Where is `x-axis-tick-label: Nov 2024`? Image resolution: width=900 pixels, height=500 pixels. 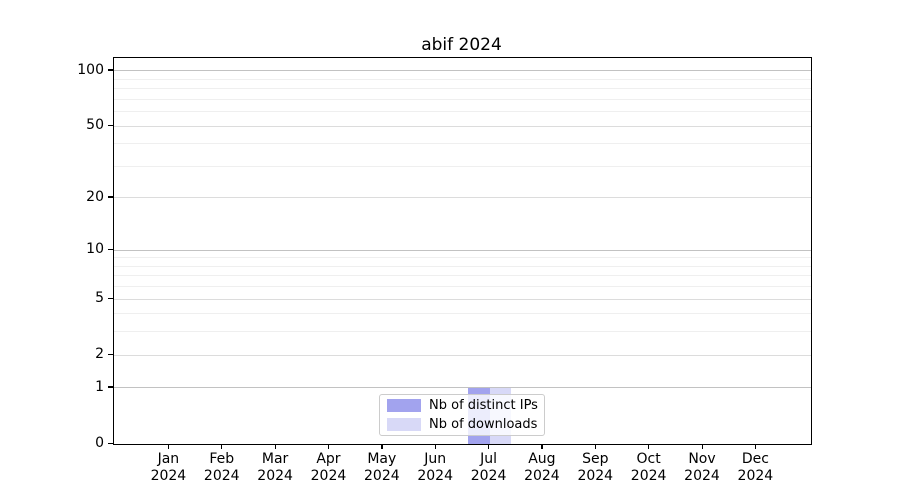
x-axis-tick-label: Nov 2024 is located at coordinates (702, 467).